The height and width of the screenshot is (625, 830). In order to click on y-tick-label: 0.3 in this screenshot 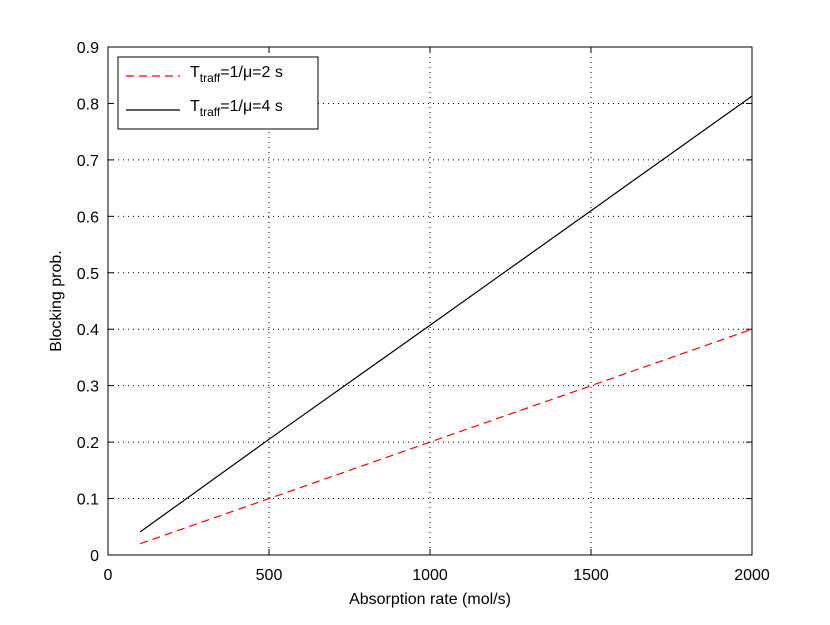, I will do `click(88, 387)`.